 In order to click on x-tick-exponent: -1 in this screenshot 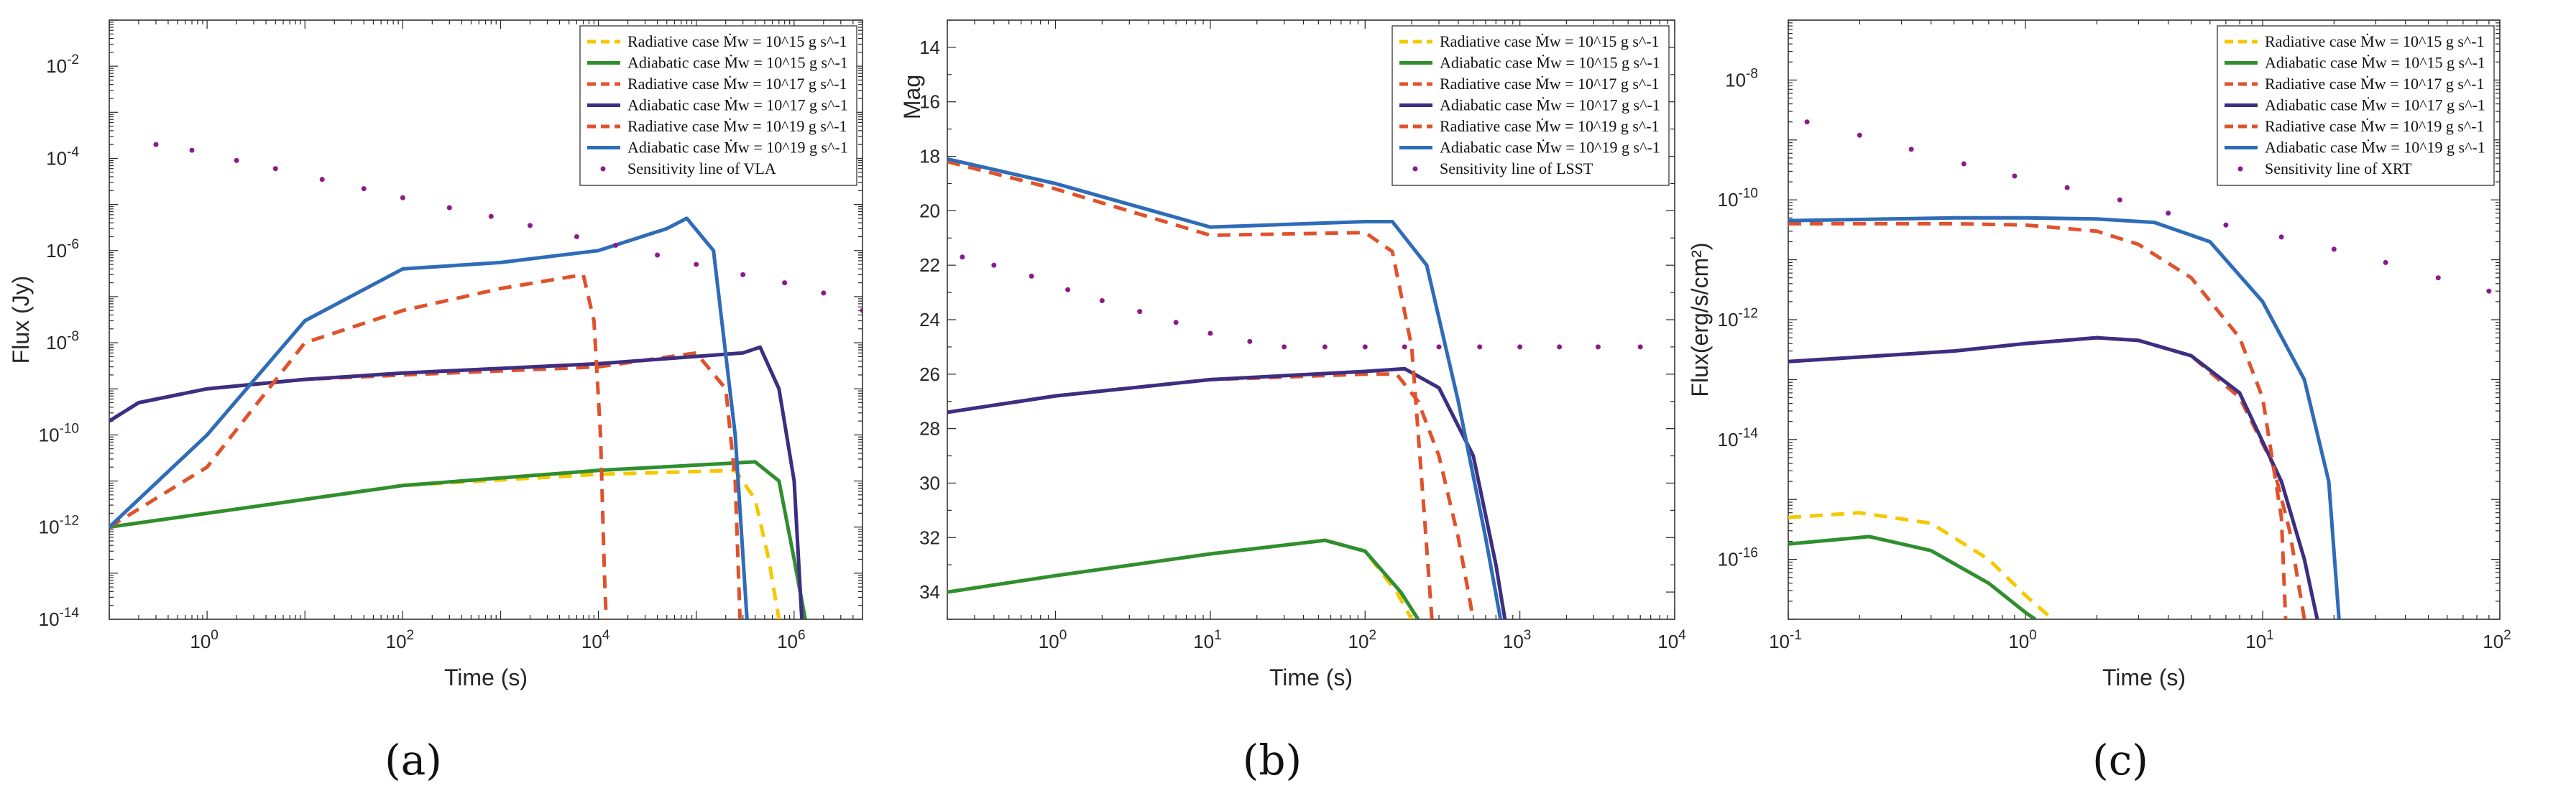, I will do `click(1796, 635)`.